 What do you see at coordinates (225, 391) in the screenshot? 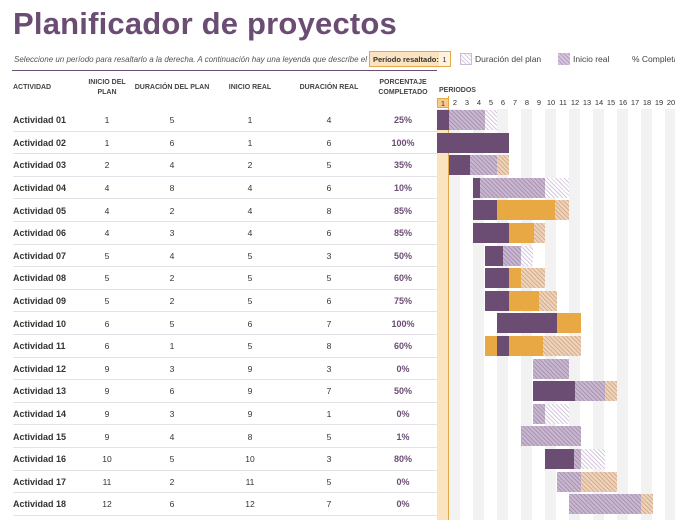
I see `table-row: Actividad 13 9 6 9 7 50%` at bounding box center [225, 391].